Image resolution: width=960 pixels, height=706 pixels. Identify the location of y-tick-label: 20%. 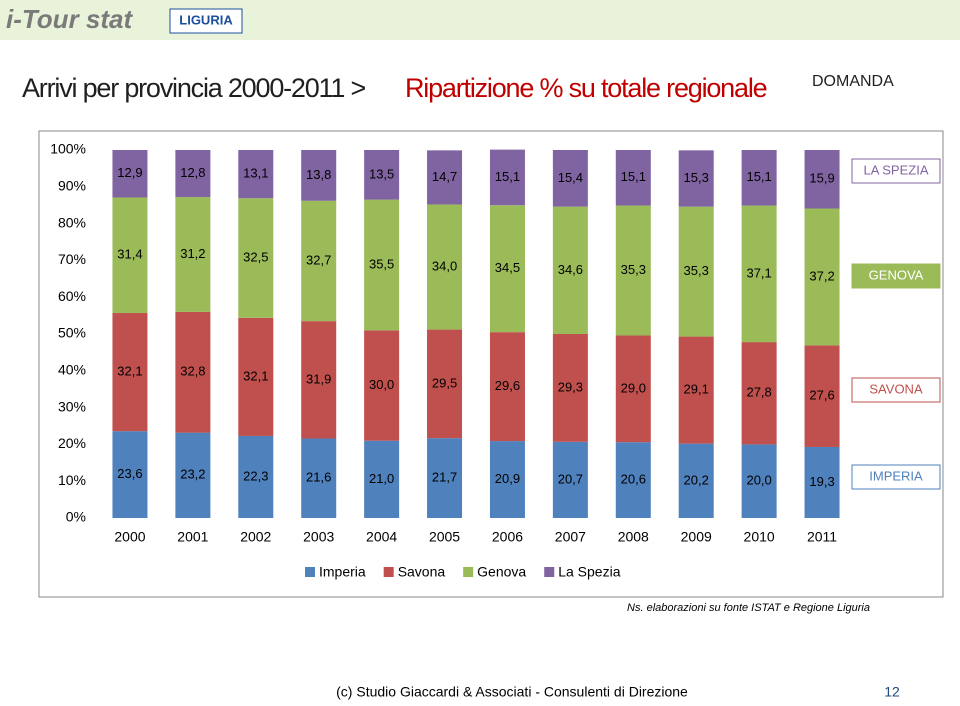
(72, 443).